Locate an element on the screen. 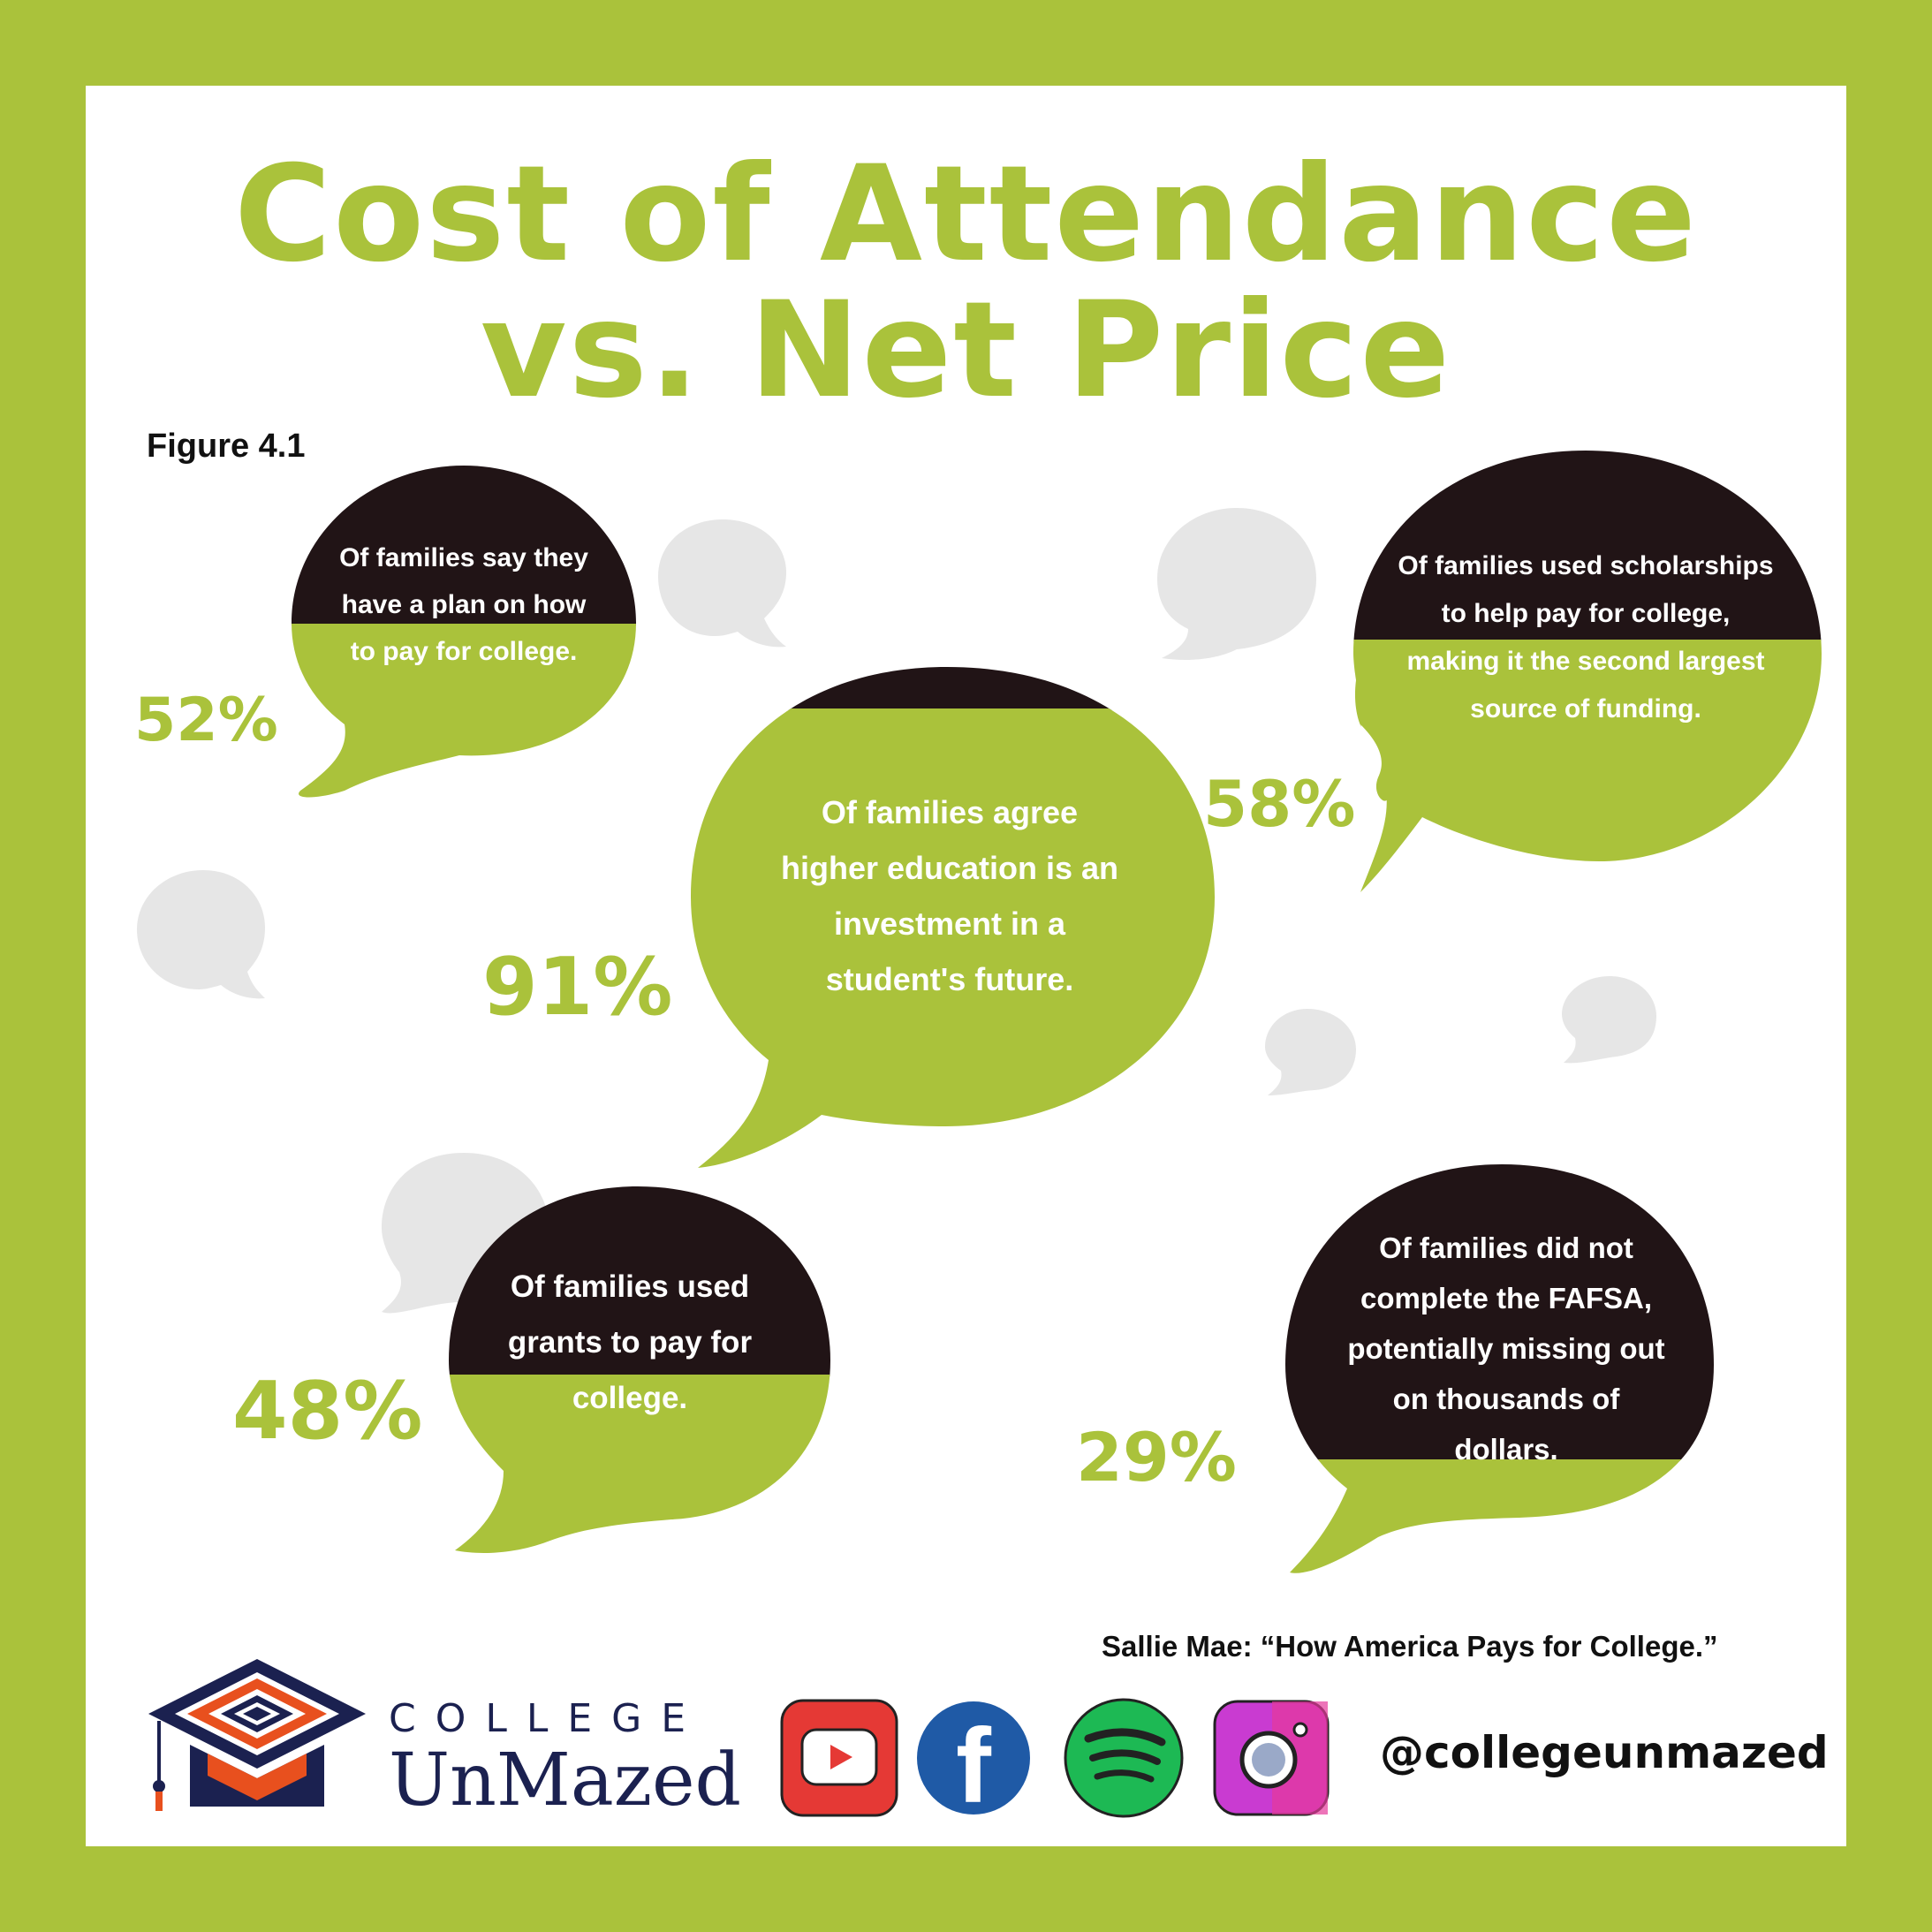  stat-text-line: Of families say they is located at coordinates (464, 558).